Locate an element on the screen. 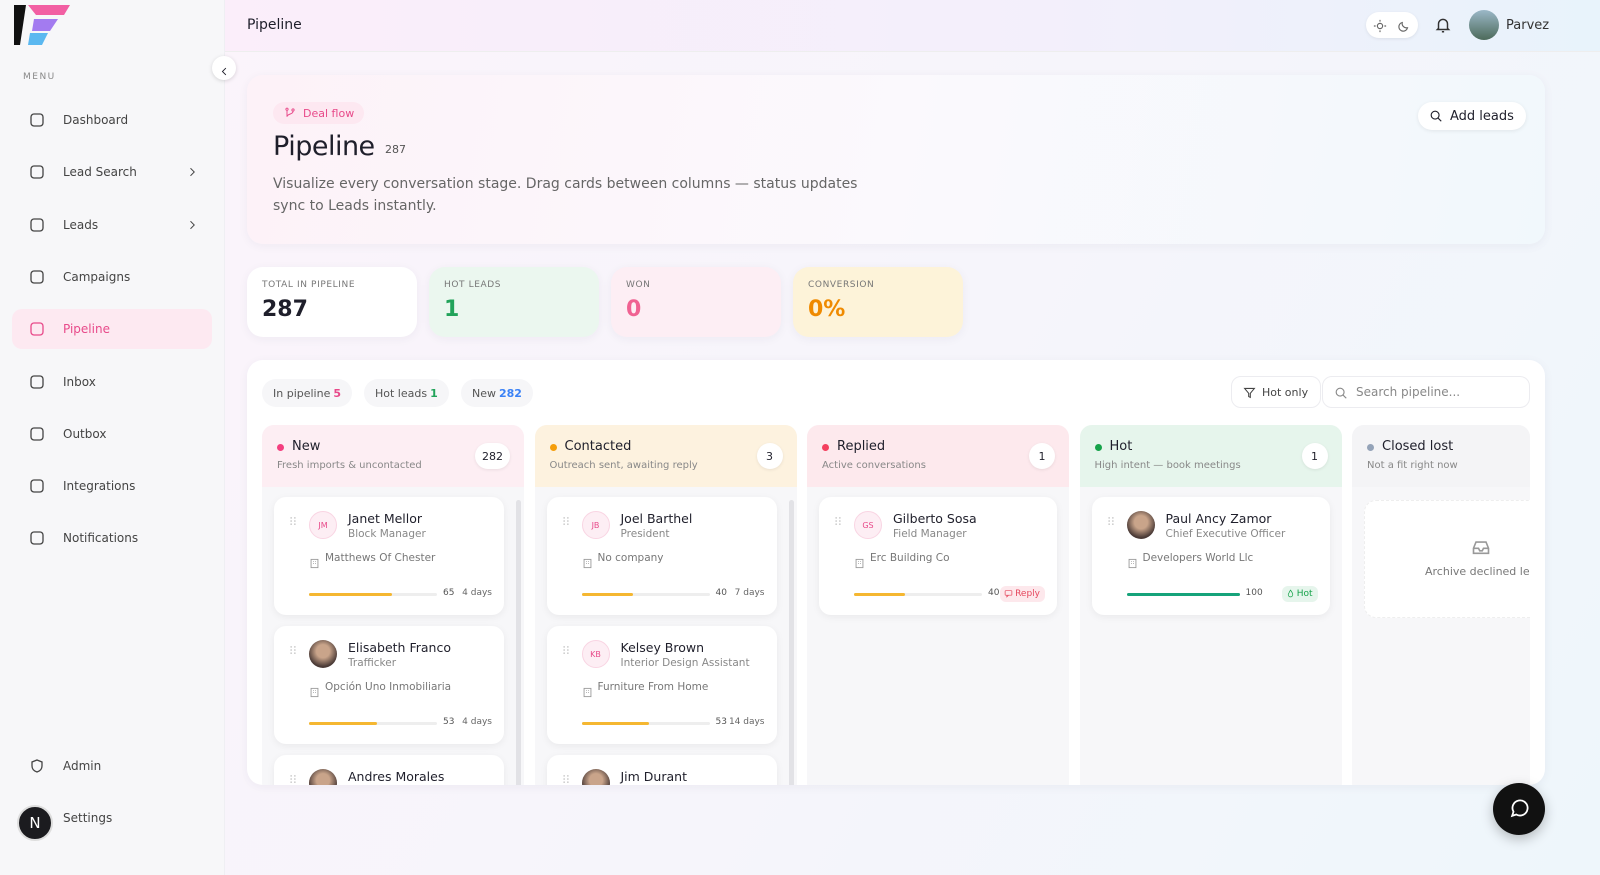  inbox-icon-svg is located at coordinates (1481, 548).